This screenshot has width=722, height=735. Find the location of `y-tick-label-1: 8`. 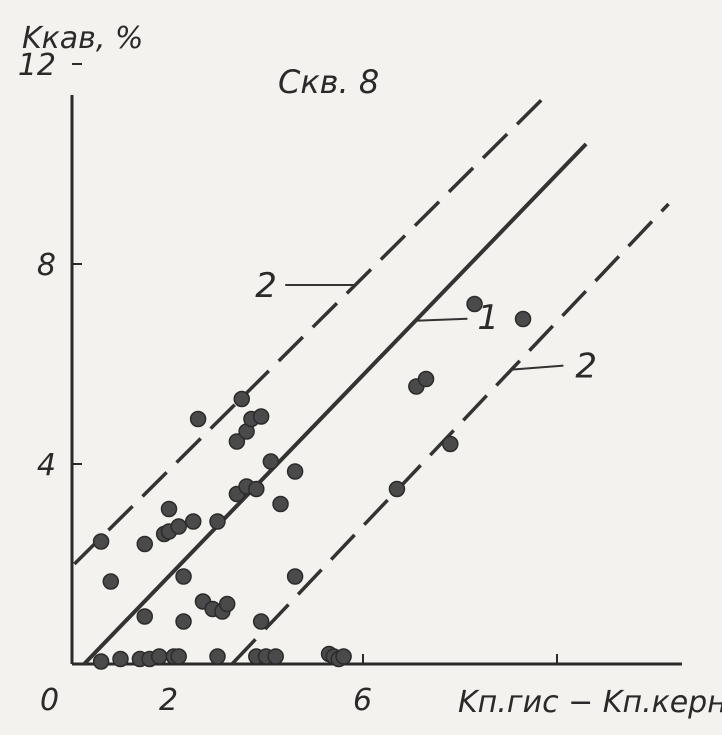

y-tick-label-1: 8 is located at coordinates (46, 265).